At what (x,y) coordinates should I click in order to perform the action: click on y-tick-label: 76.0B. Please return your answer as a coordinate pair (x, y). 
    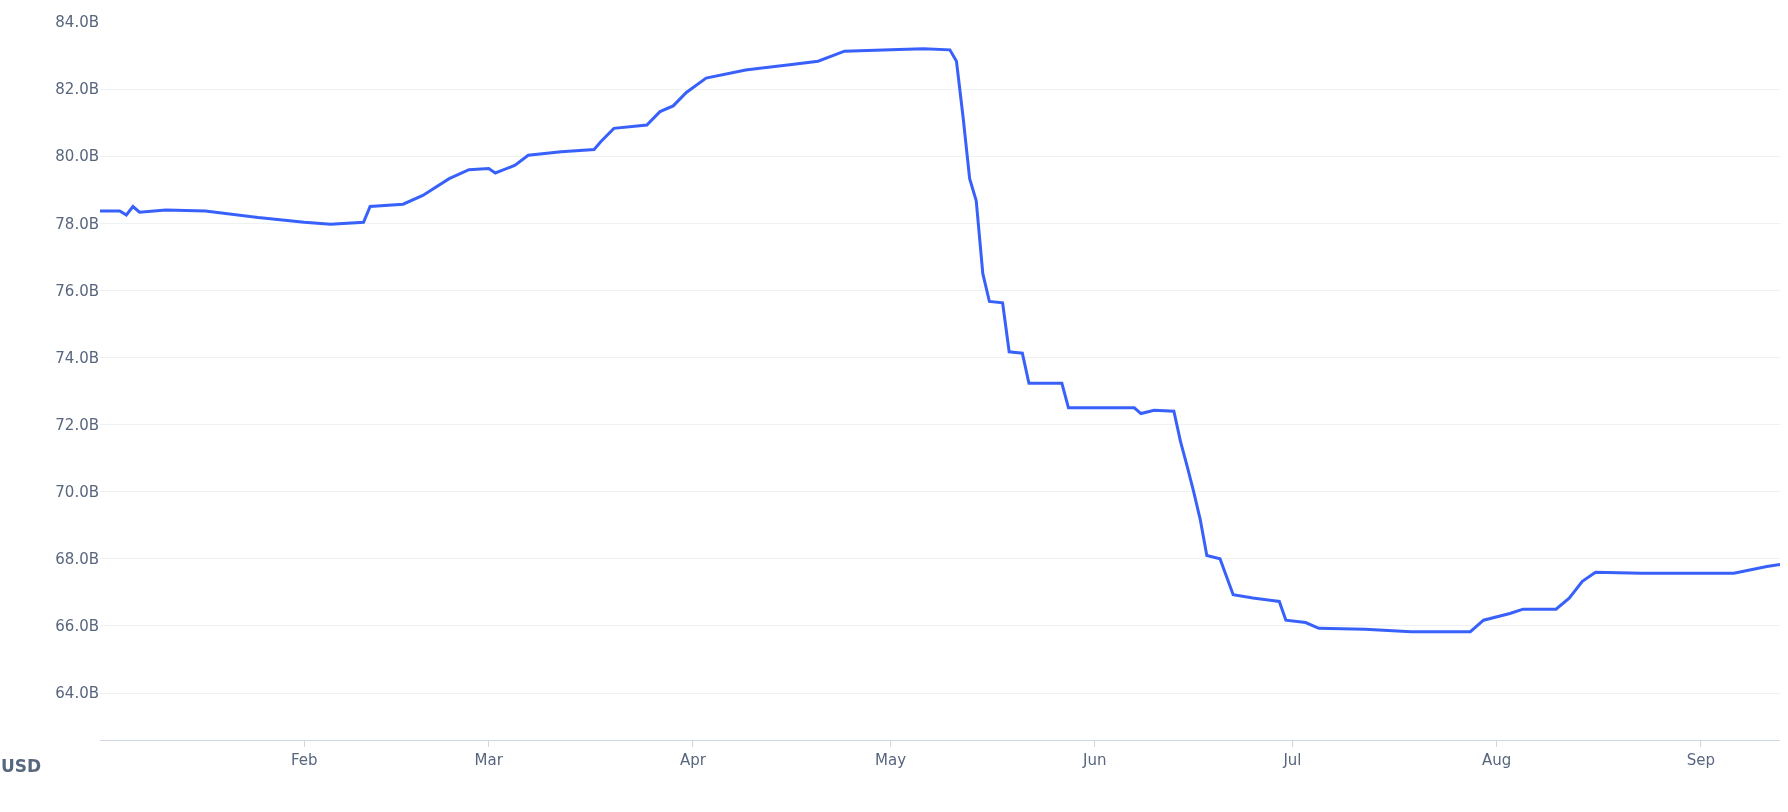
    Looking at the image, I should click on (77, 290).